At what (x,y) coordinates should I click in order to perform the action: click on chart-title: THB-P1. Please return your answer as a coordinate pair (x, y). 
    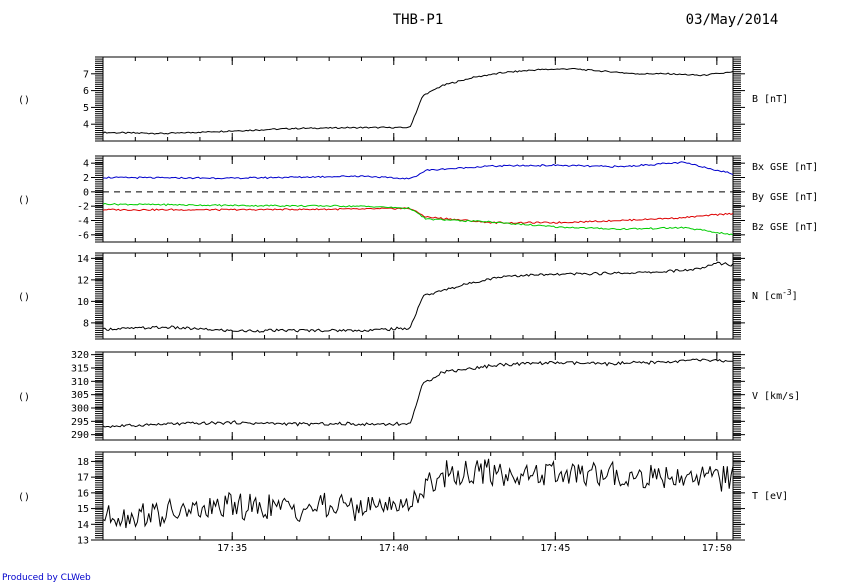
    Looking at the image, I should click on (418, 20).